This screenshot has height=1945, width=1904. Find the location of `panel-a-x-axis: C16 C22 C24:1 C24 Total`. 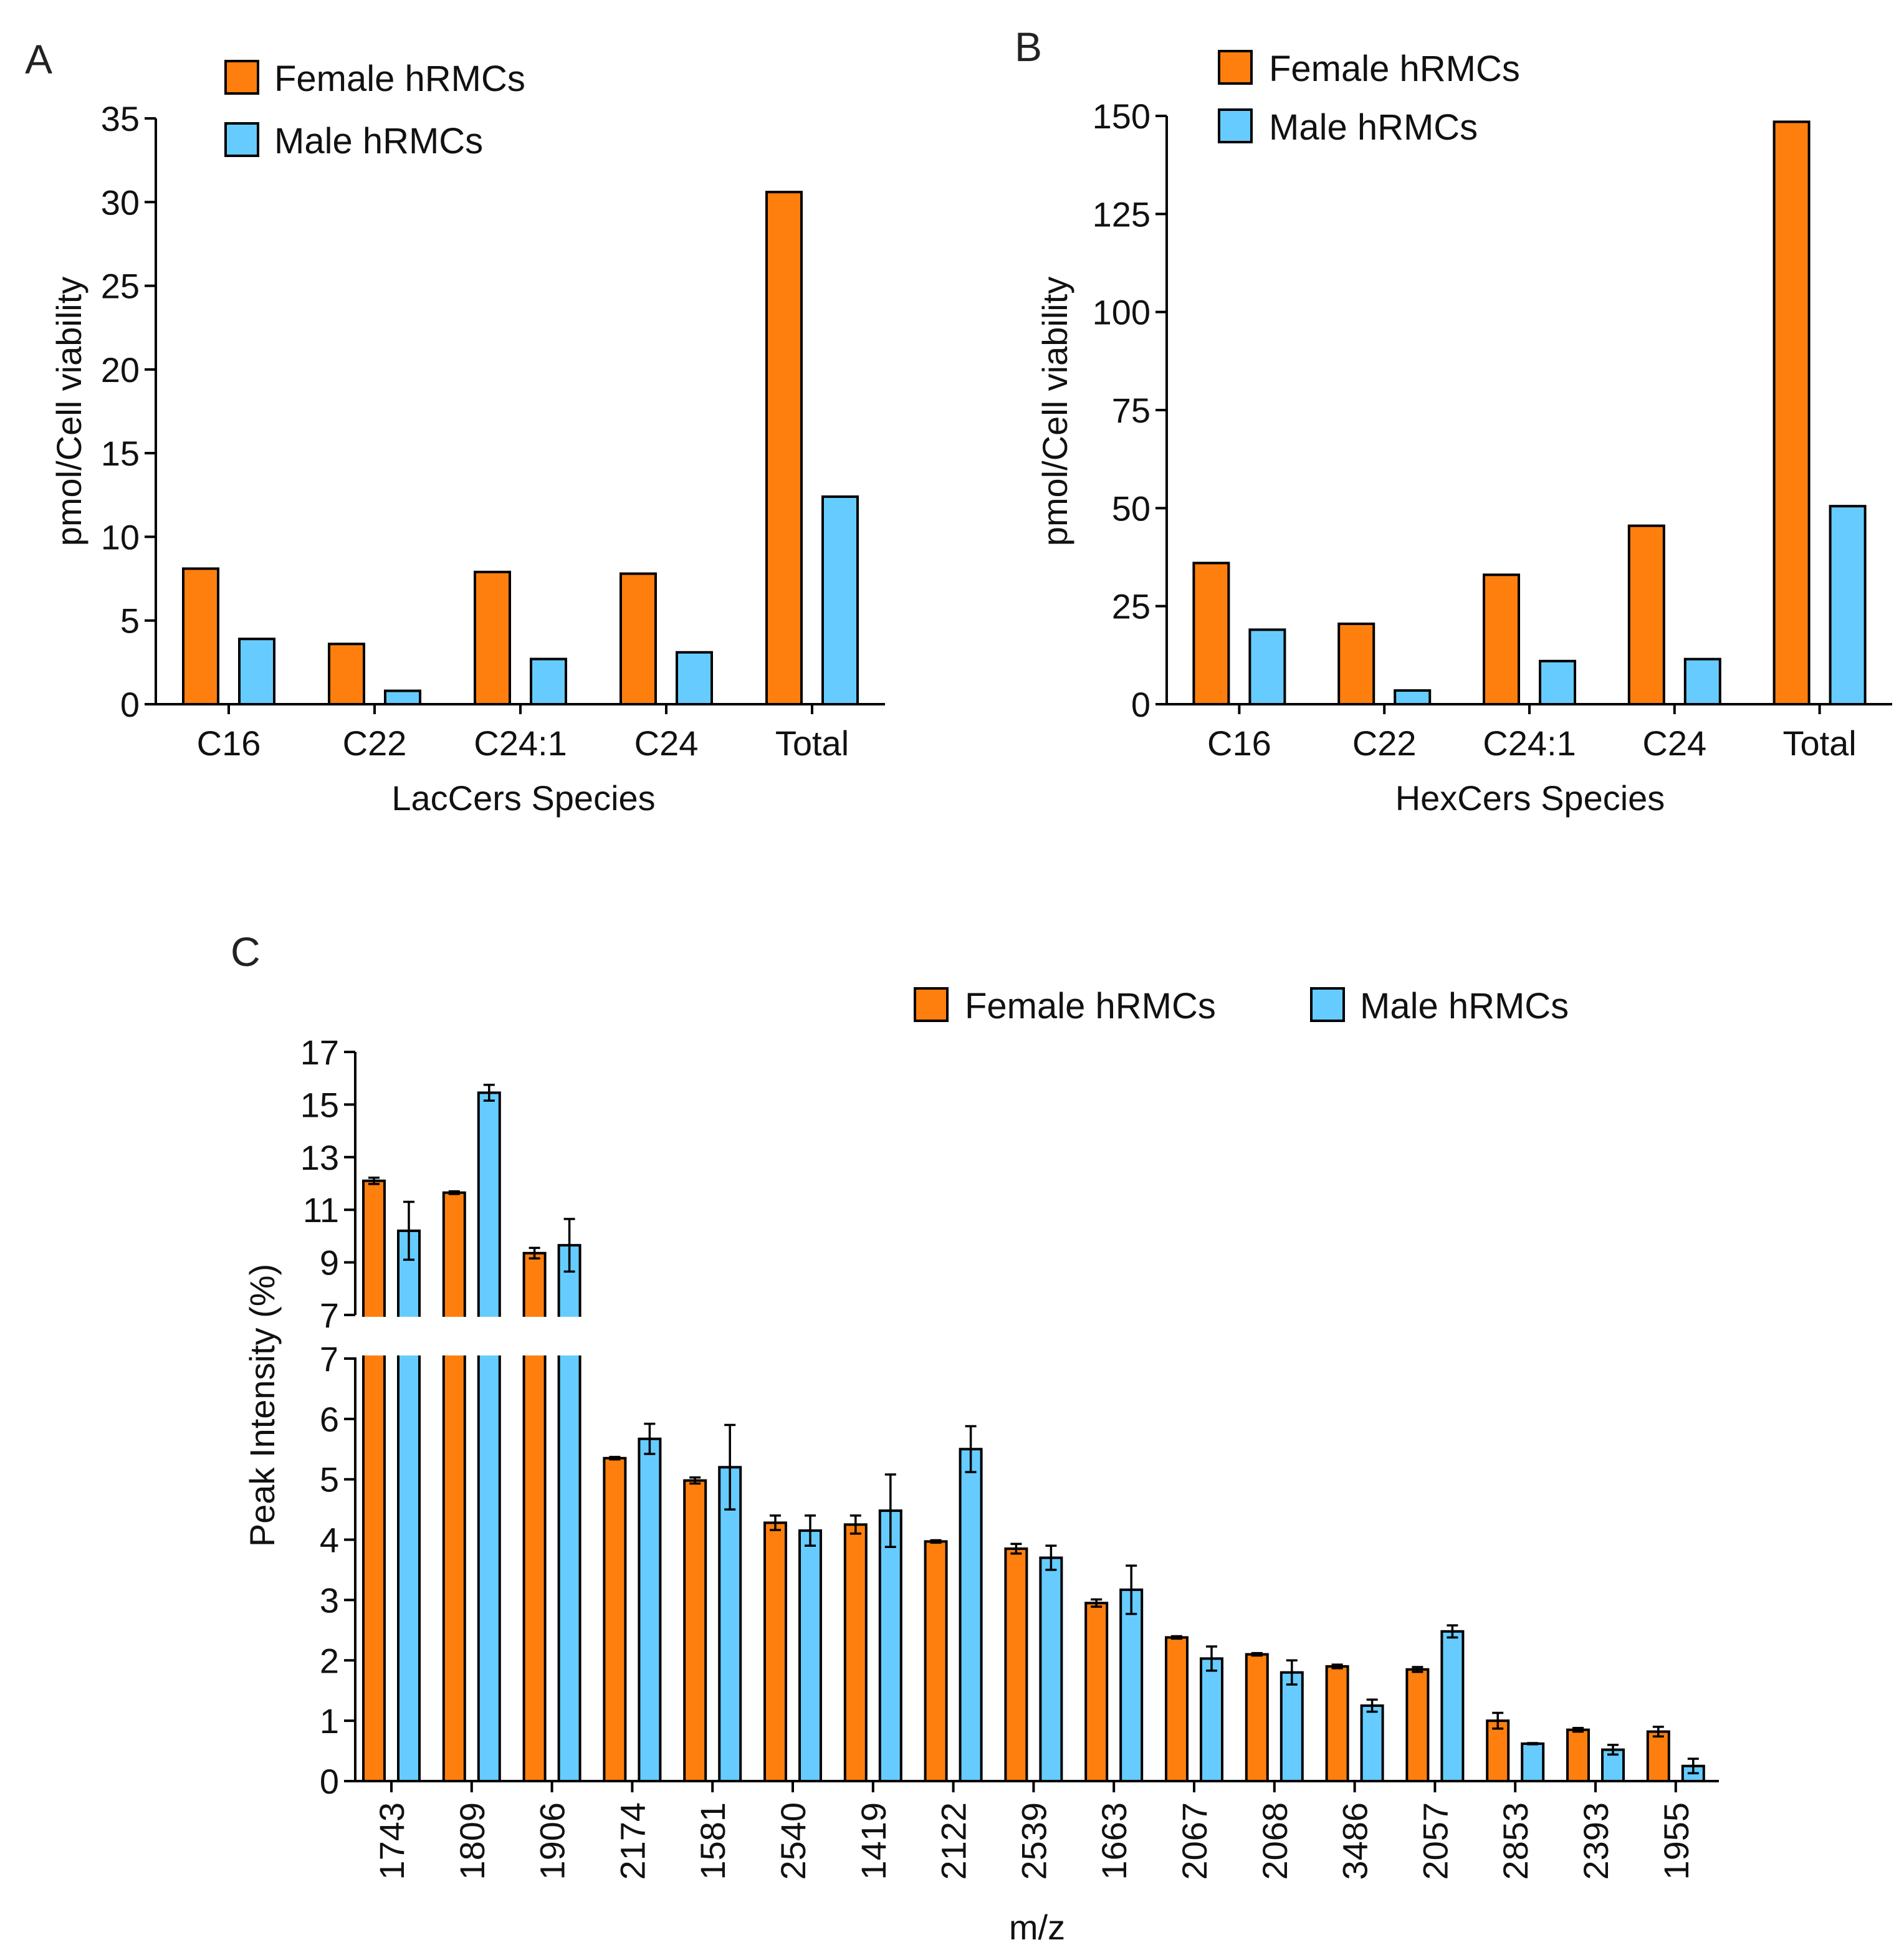

panel-a-x-axis: C16 C22 C24:1 C24 Total is located at coordinates (523, 733).